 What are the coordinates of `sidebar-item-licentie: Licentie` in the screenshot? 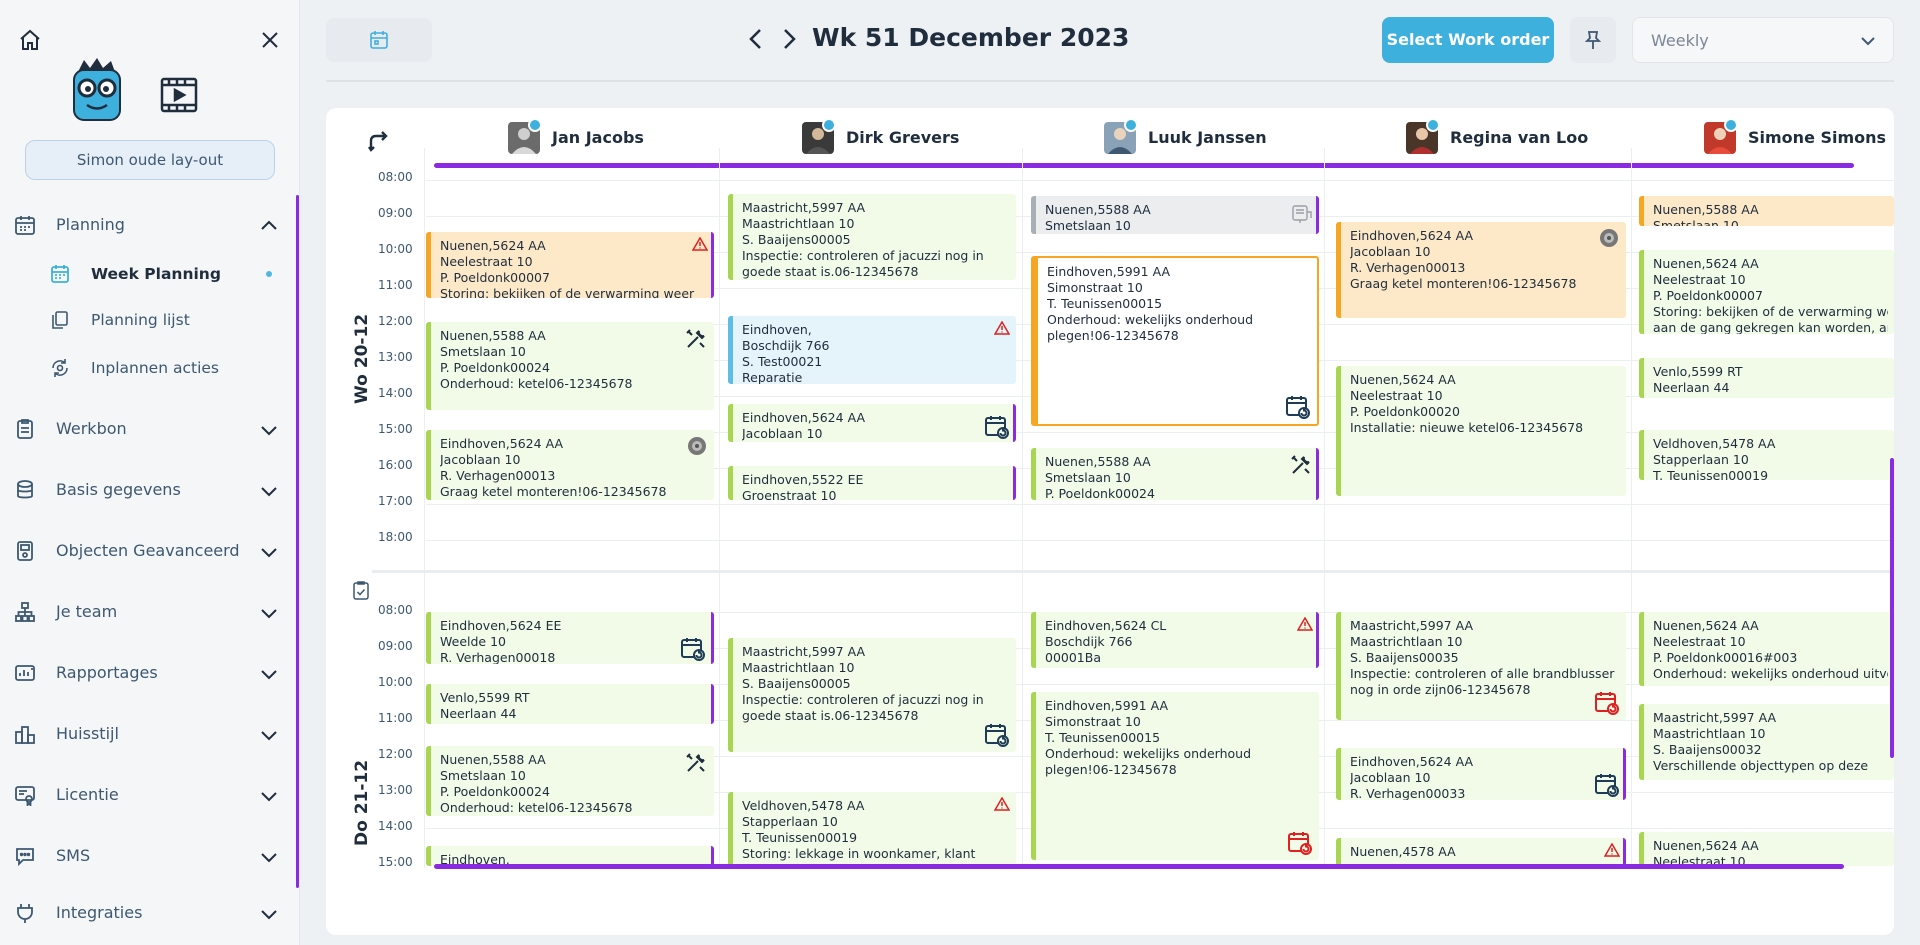 It's located at (148, 795).